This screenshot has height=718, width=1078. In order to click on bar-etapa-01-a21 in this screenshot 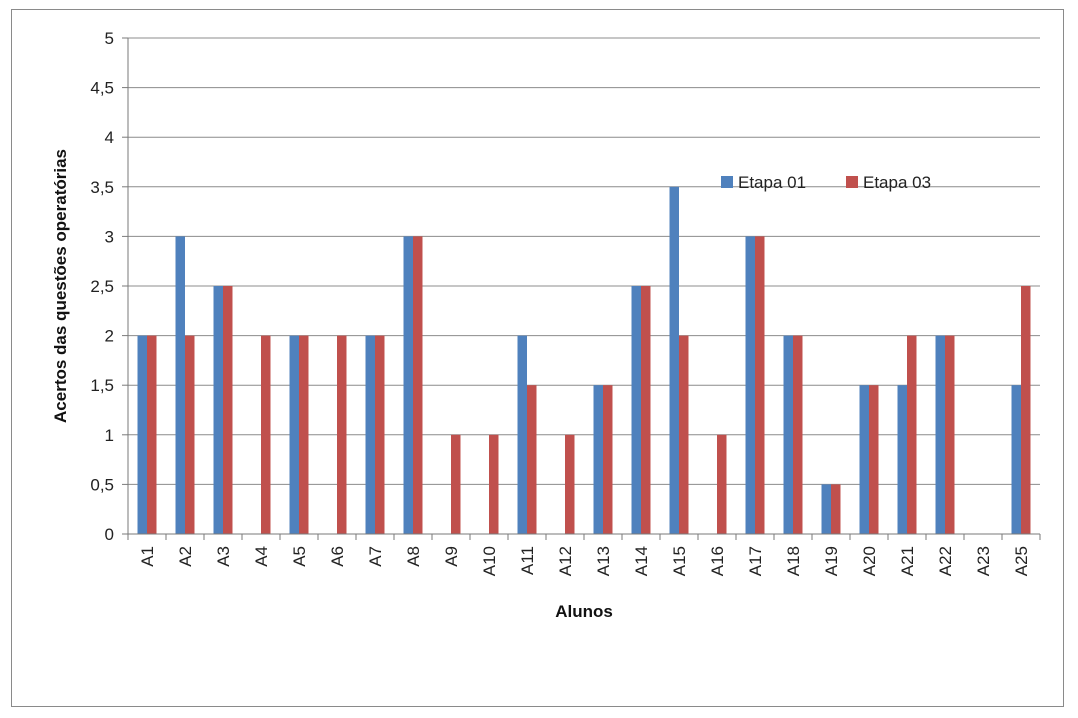, I will do `click(902, 459)`.